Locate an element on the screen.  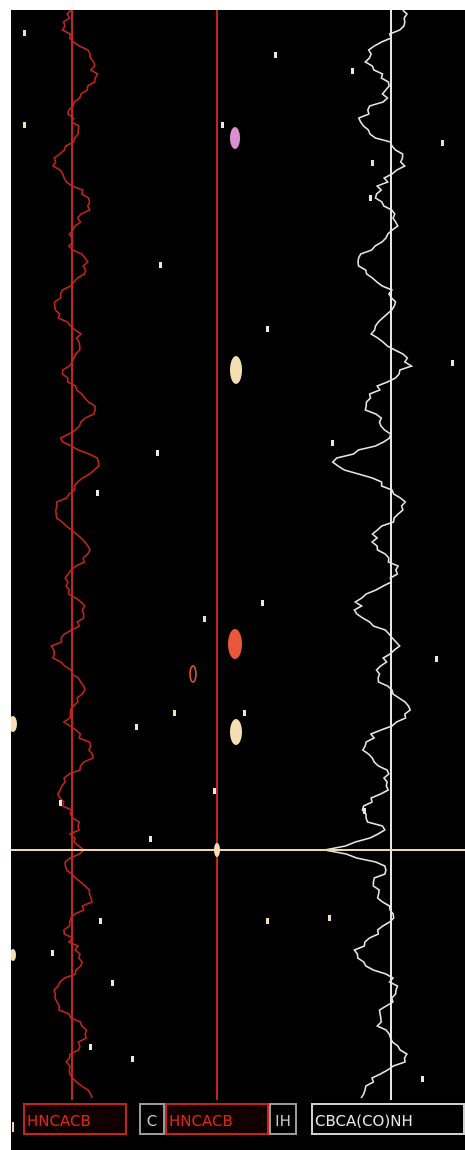
hncacb-1d-trace is located at coordinates (75, 554).